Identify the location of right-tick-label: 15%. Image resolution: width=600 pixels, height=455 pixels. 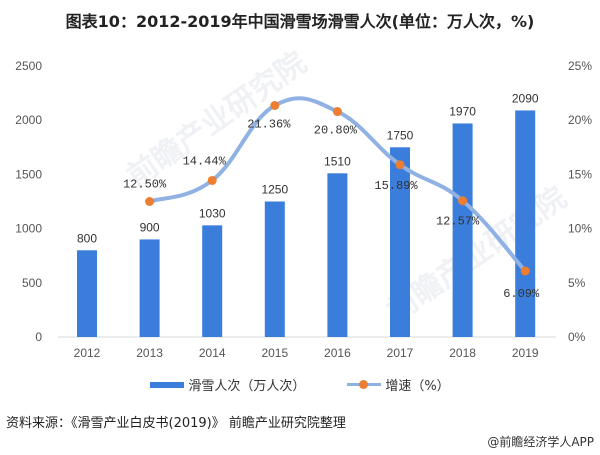
(580, 174).